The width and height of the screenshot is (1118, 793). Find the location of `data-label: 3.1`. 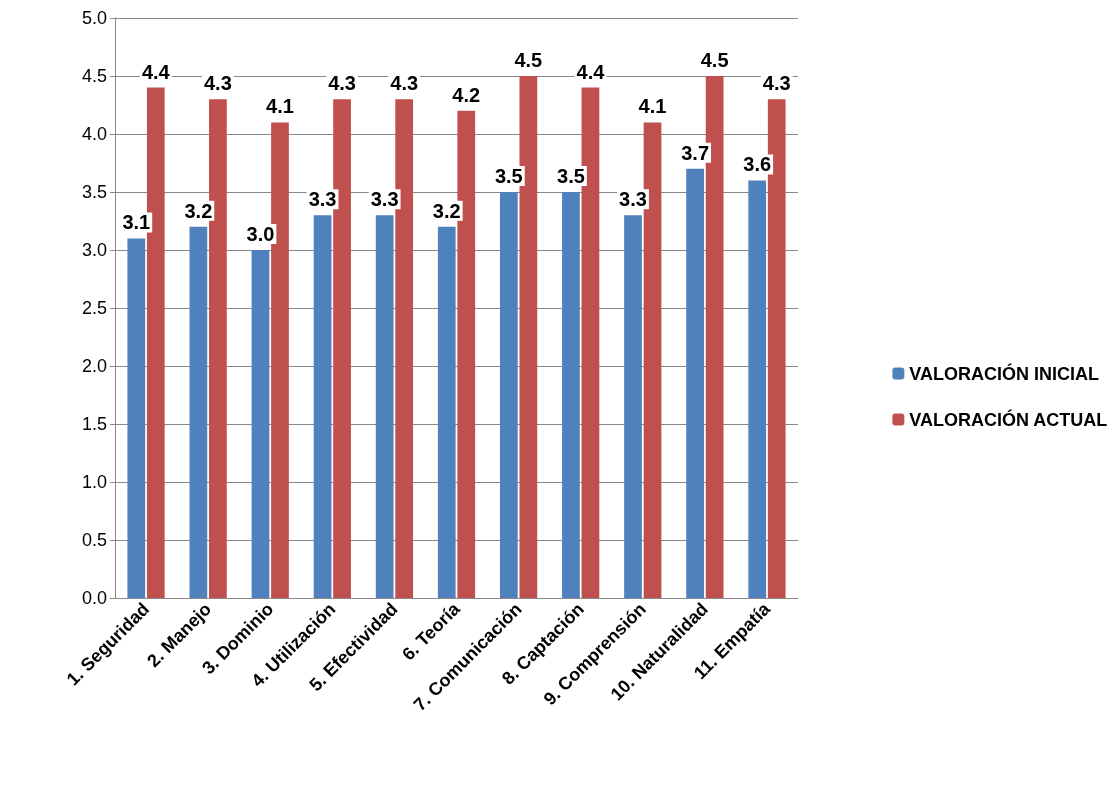

data-label: 3.1 is located at coordinates (136, 222).